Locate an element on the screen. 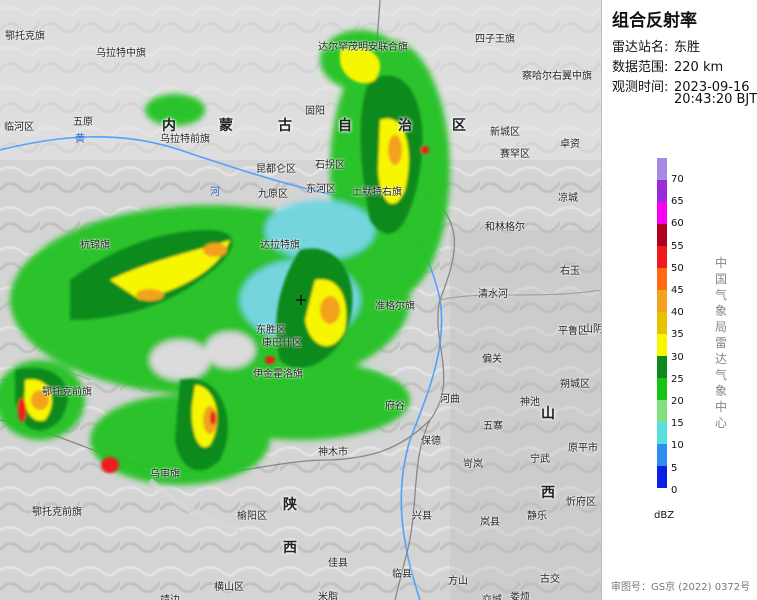  province-label: 自 is located at coordinates (345, 126).